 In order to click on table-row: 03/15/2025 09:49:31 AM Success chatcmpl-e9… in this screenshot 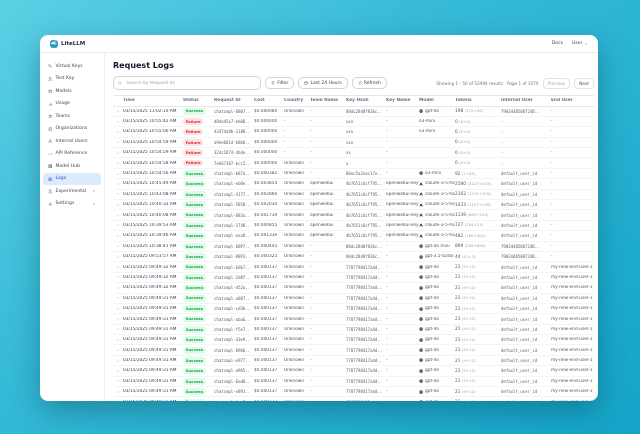, I will do `click(353, 361)`.